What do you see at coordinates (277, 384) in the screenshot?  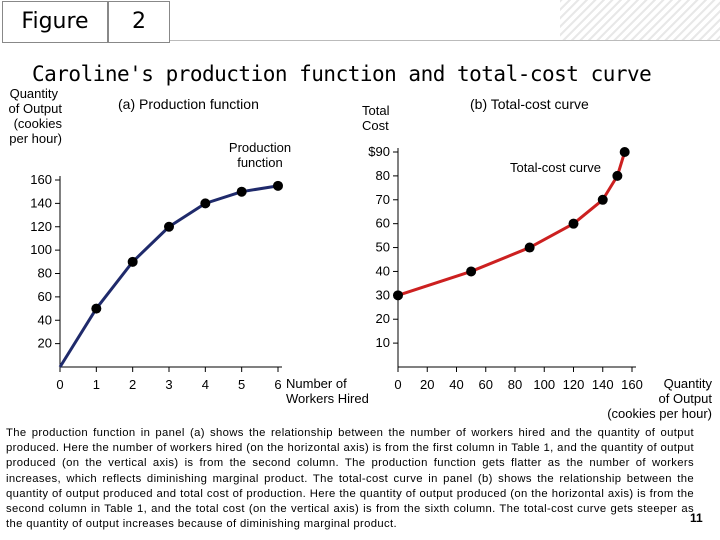 I see `production-x-tick-label: 6` at bounding box center [277, 384].